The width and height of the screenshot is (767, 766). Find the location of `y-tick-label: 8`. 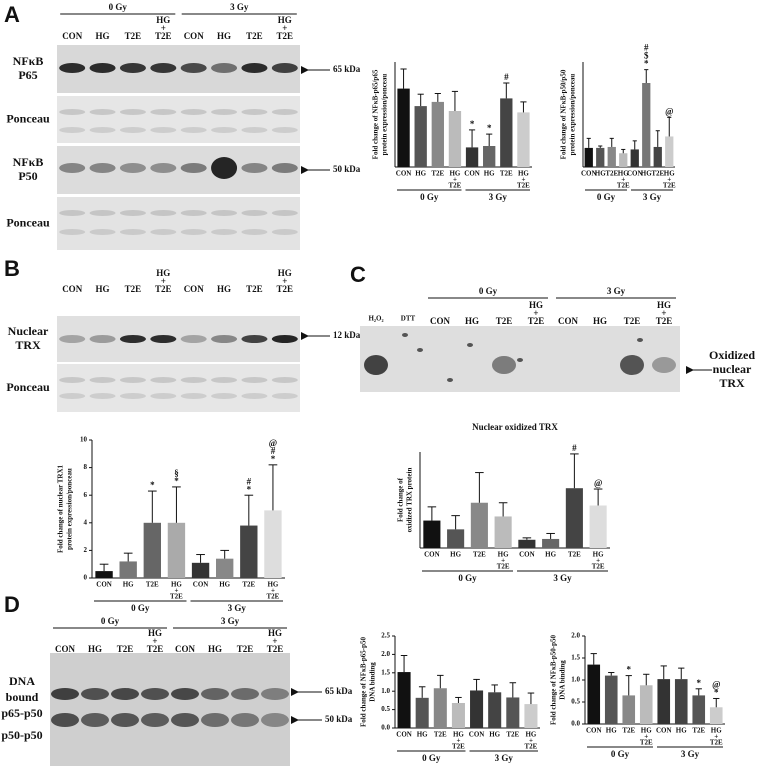

y-tick-label: 8 is located at coordinates (86, 467).